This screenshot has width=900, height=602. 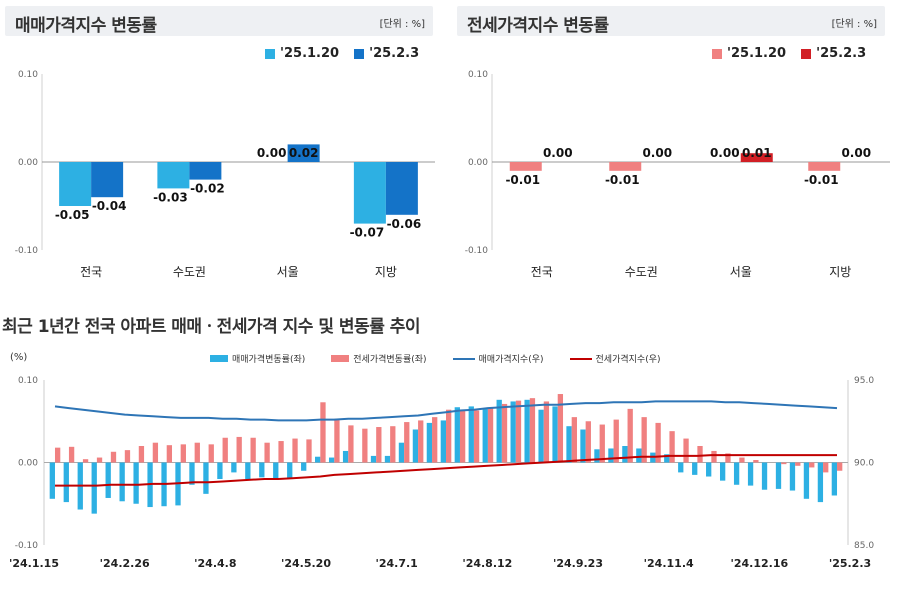 What do you see at coordinates (86, 26) in the screenshot?
I see `sale-panel-title: 매매가격지수 변동률` at bounding box center [86, 26].